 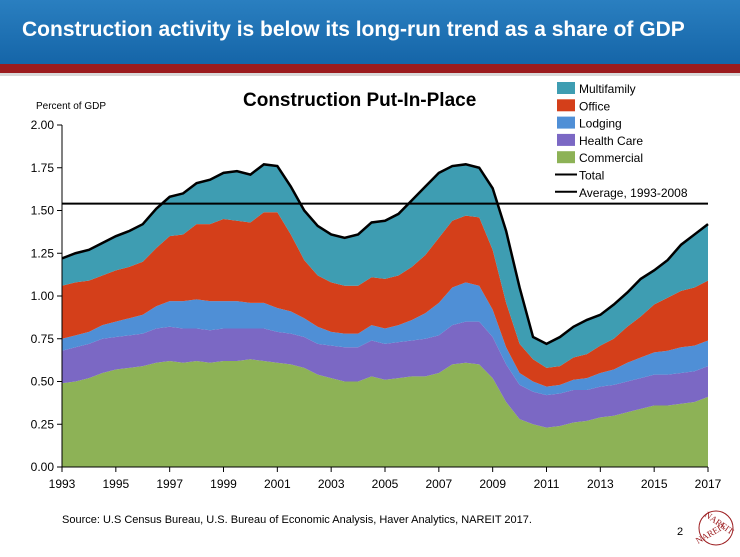 I want to click on legend-label: Average, 1993-2008, so click(x=633, y=193).